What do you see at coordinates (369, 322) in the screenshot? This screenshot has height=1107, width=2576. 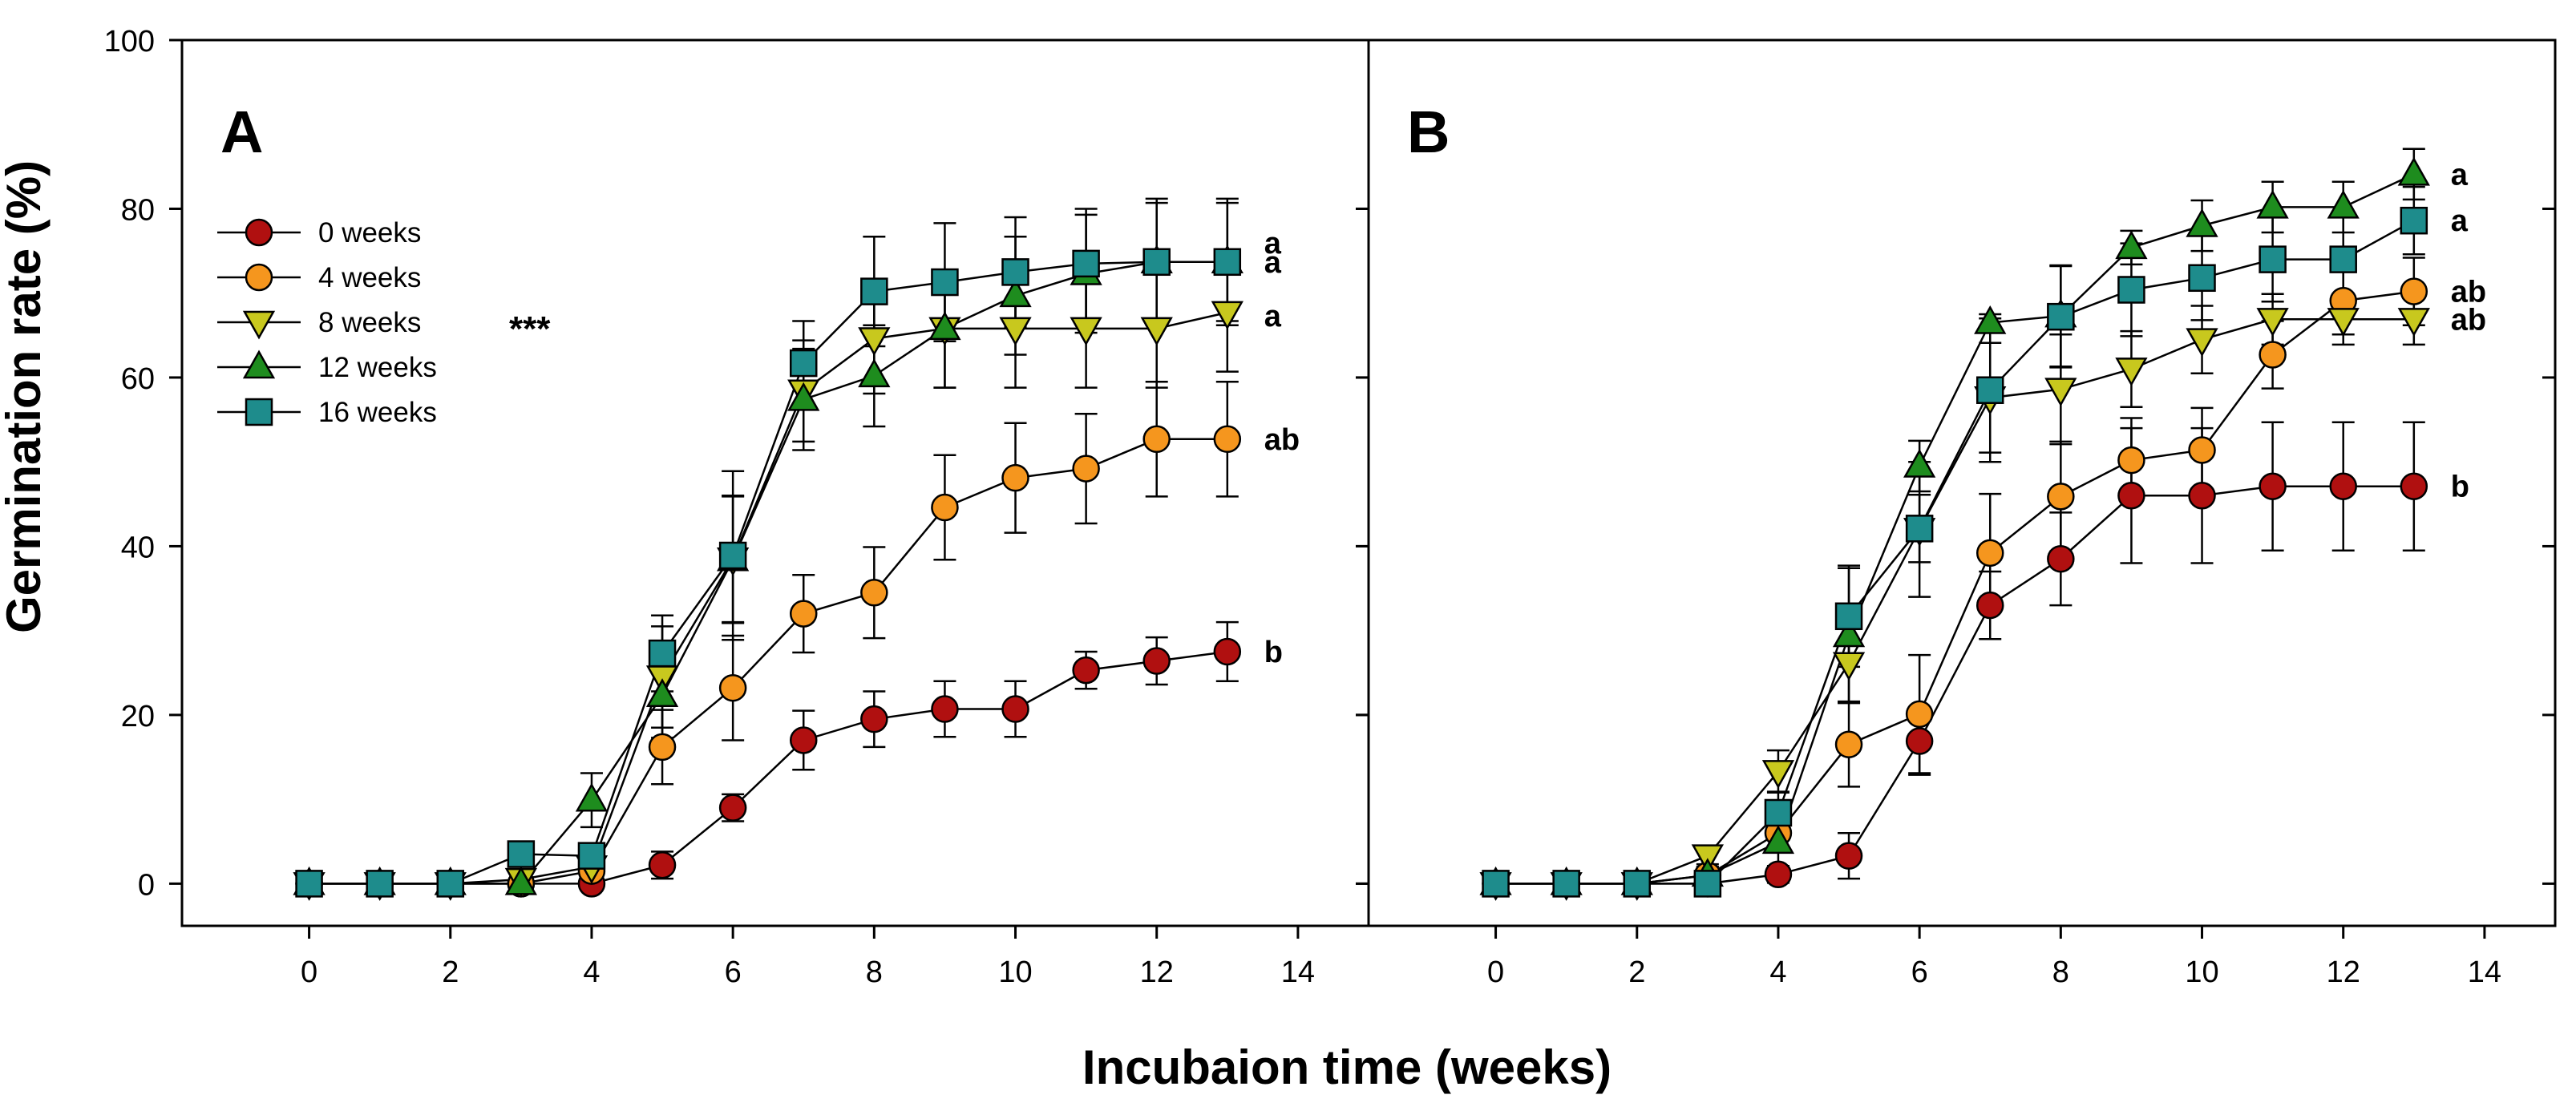 I see `legend-label: 8 weeks` at bounding box center [369, 322].